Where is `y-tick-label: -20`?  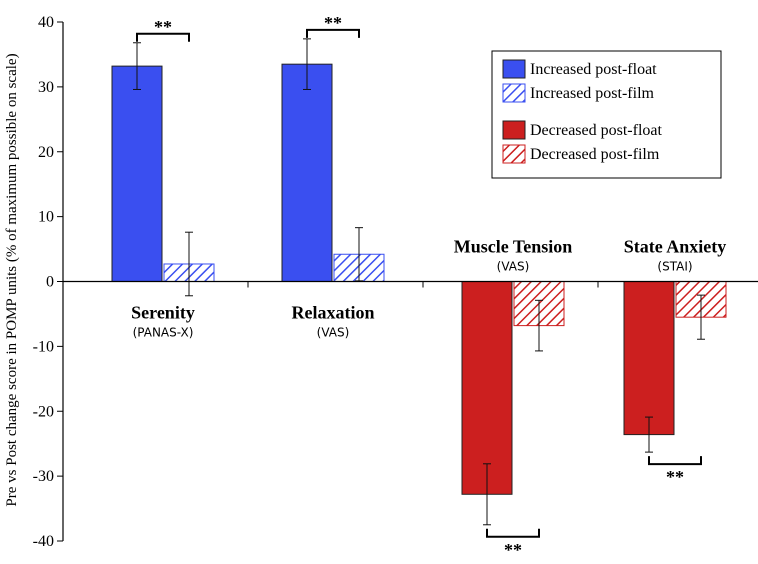
y-tick-label: -20 is located at coordinates (43, 411).